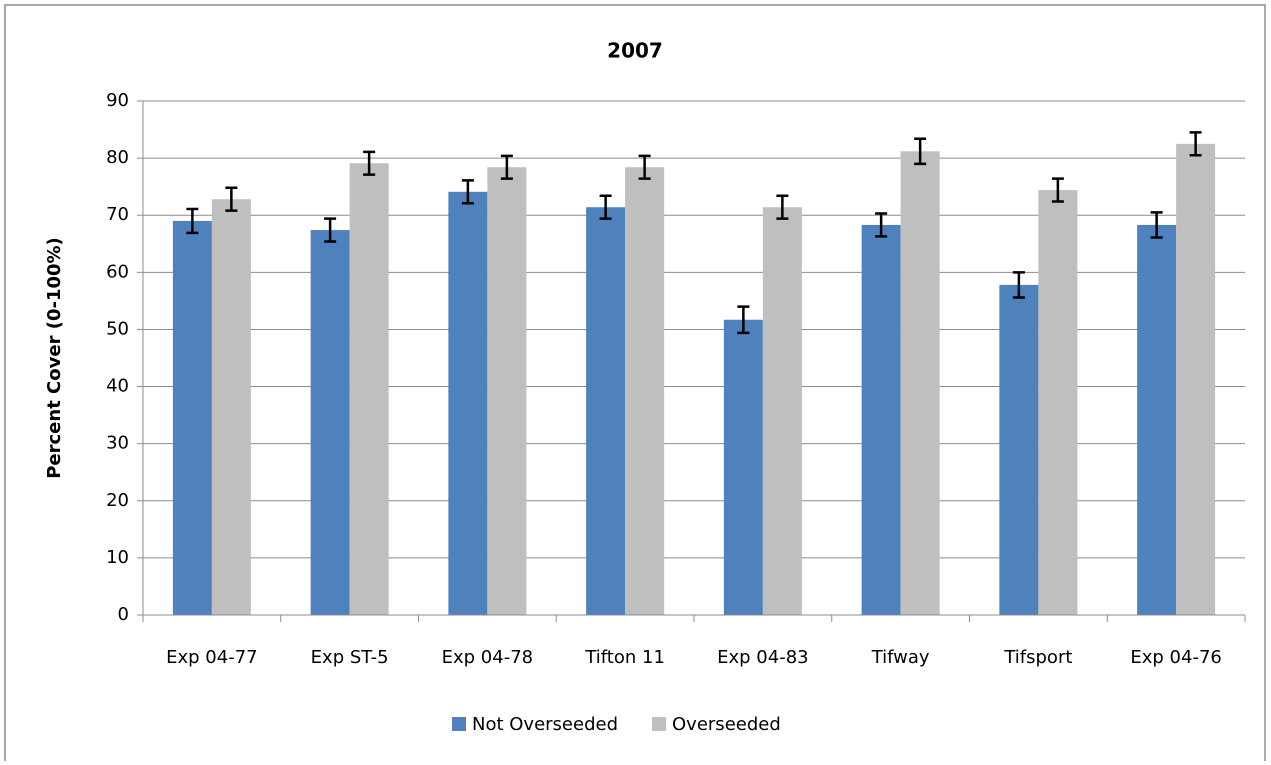 The image size is (1271, 765). What do you see at coordinates (900, 657) in the screenshot?
I see `x-tick-label: Tifway` at bounding box center [900, 657].